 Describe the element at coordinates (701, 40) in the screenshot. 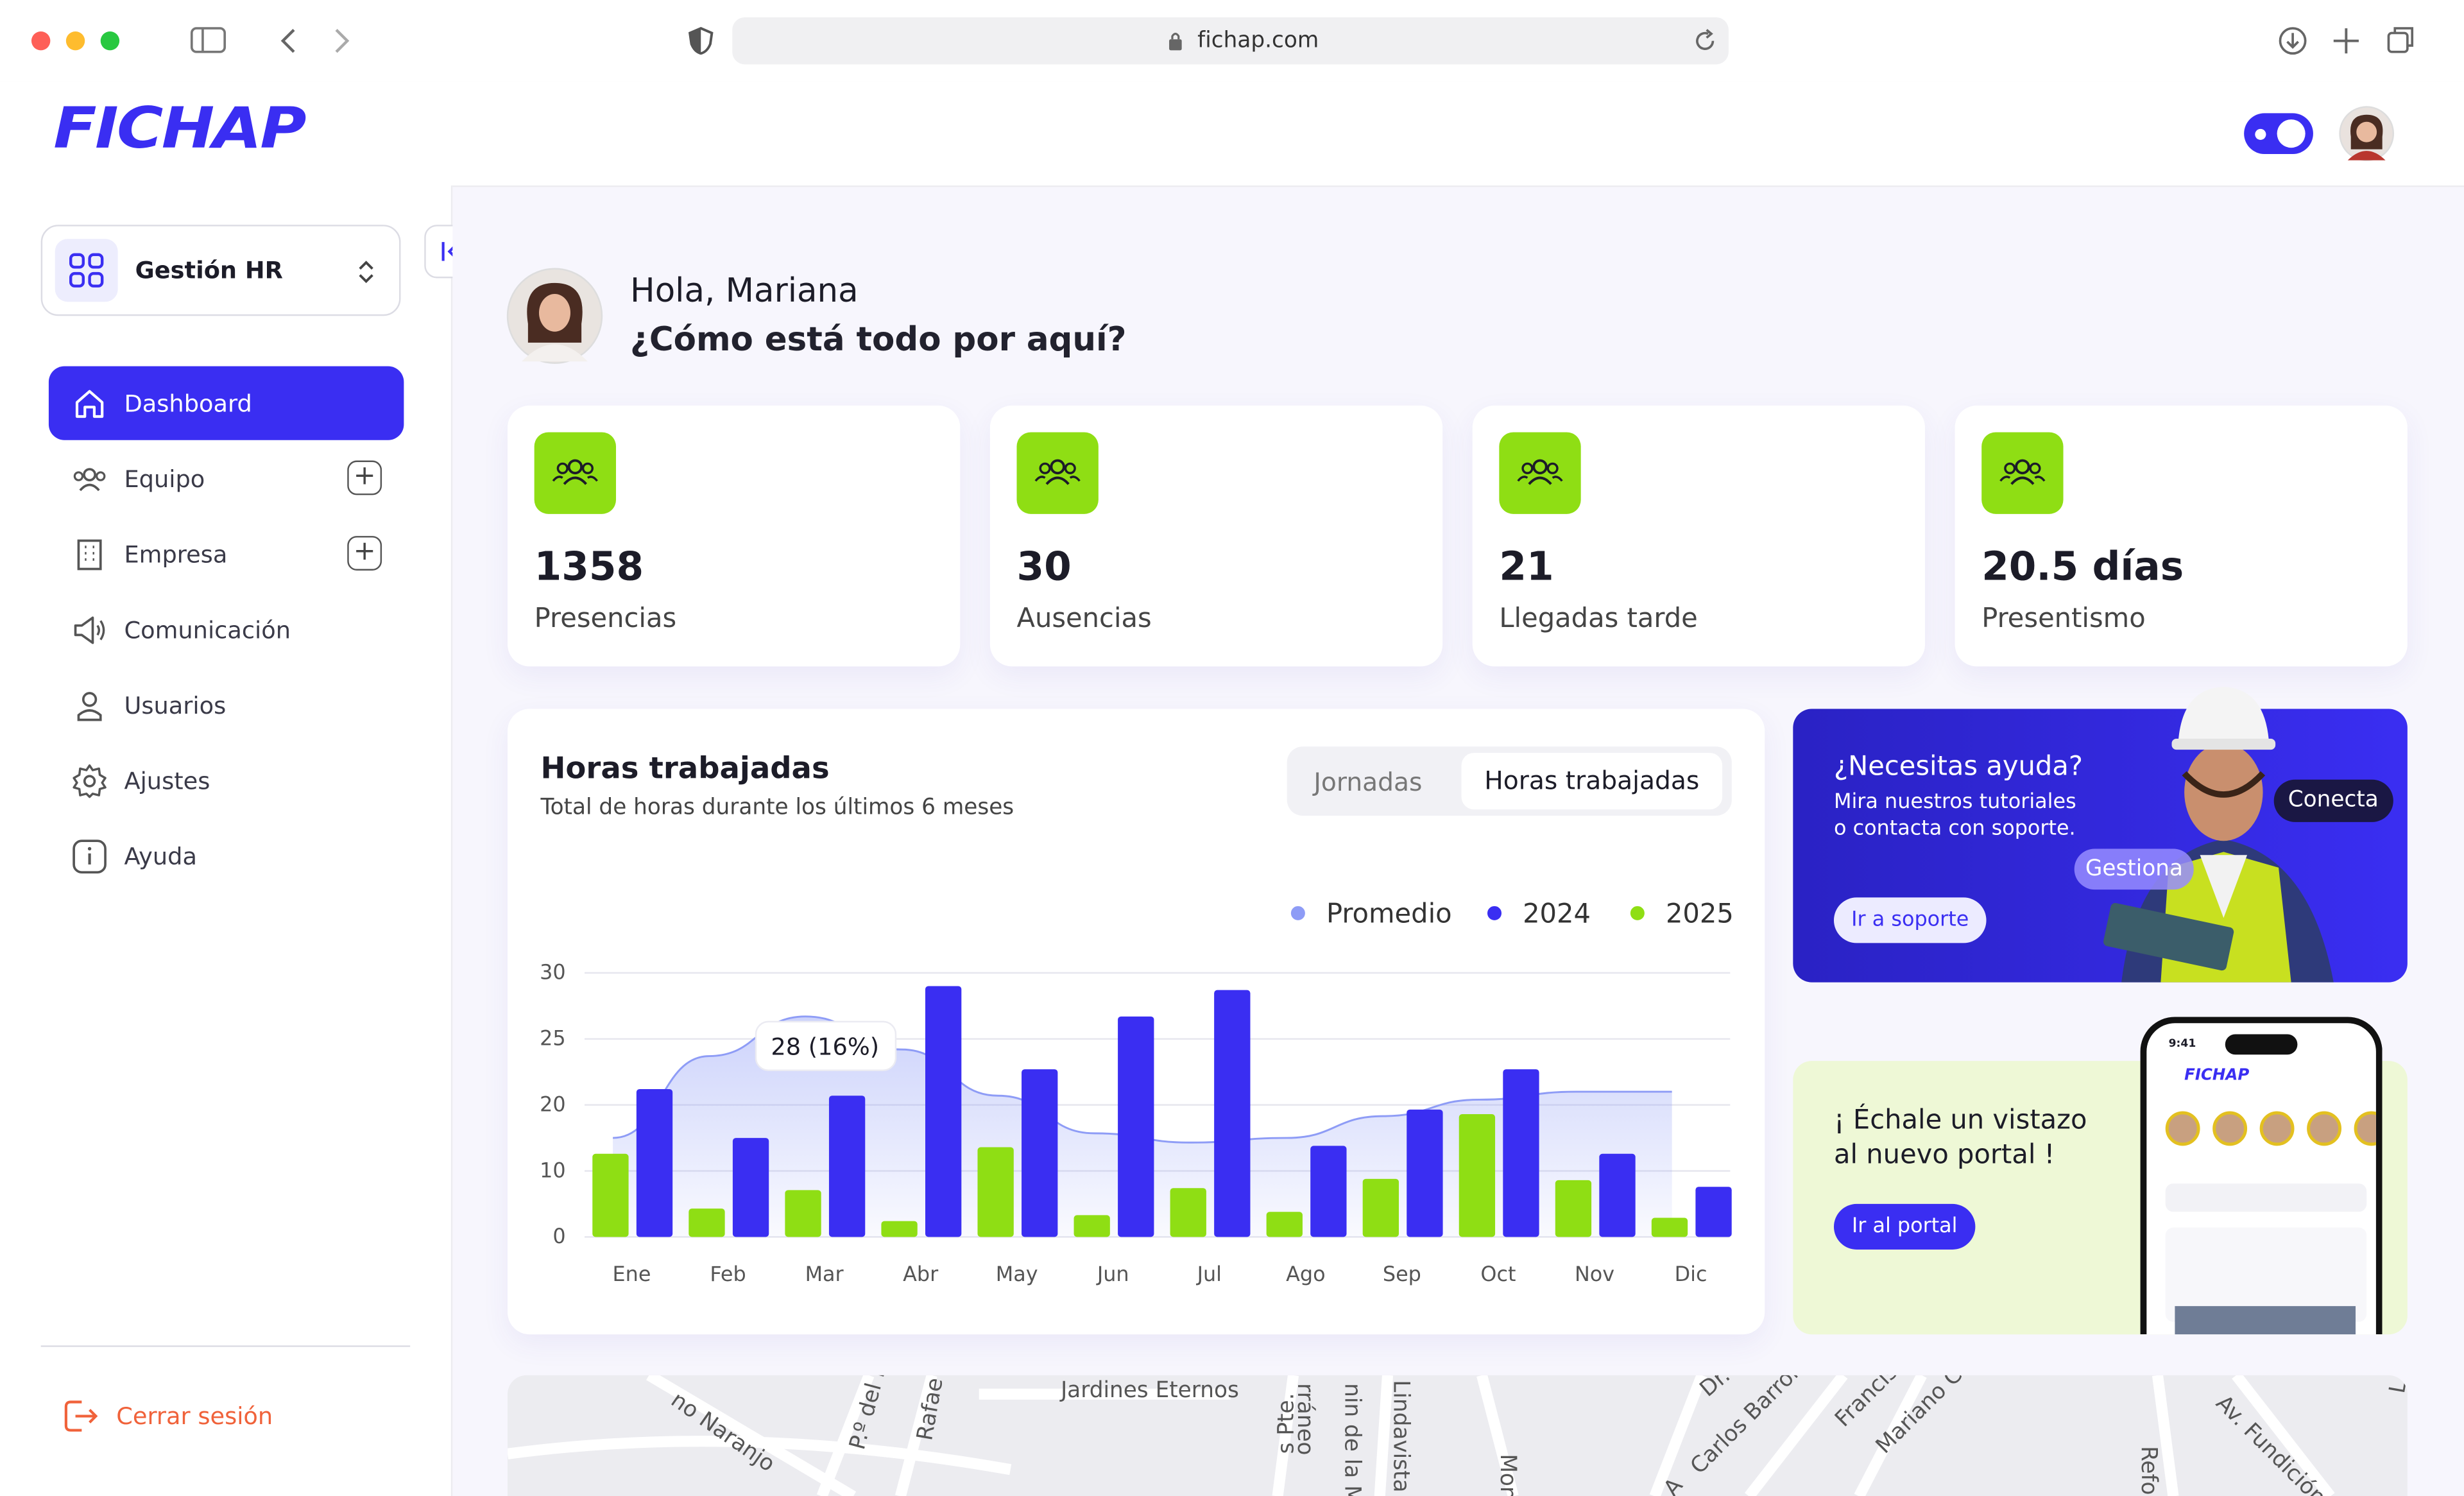

I see `shield-icon` at that location.